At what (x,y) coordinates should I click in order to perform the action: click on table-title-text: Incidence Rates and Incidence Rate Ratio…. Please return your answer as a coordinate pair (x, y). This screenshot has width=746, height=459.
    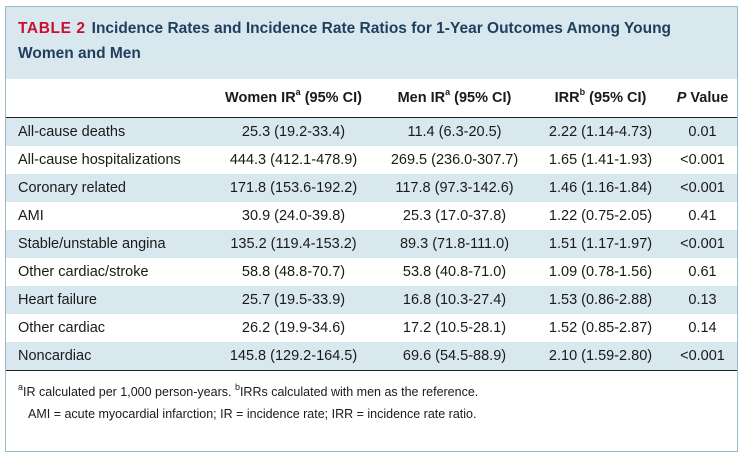
    Looking at the image, I should click on (345, 41).